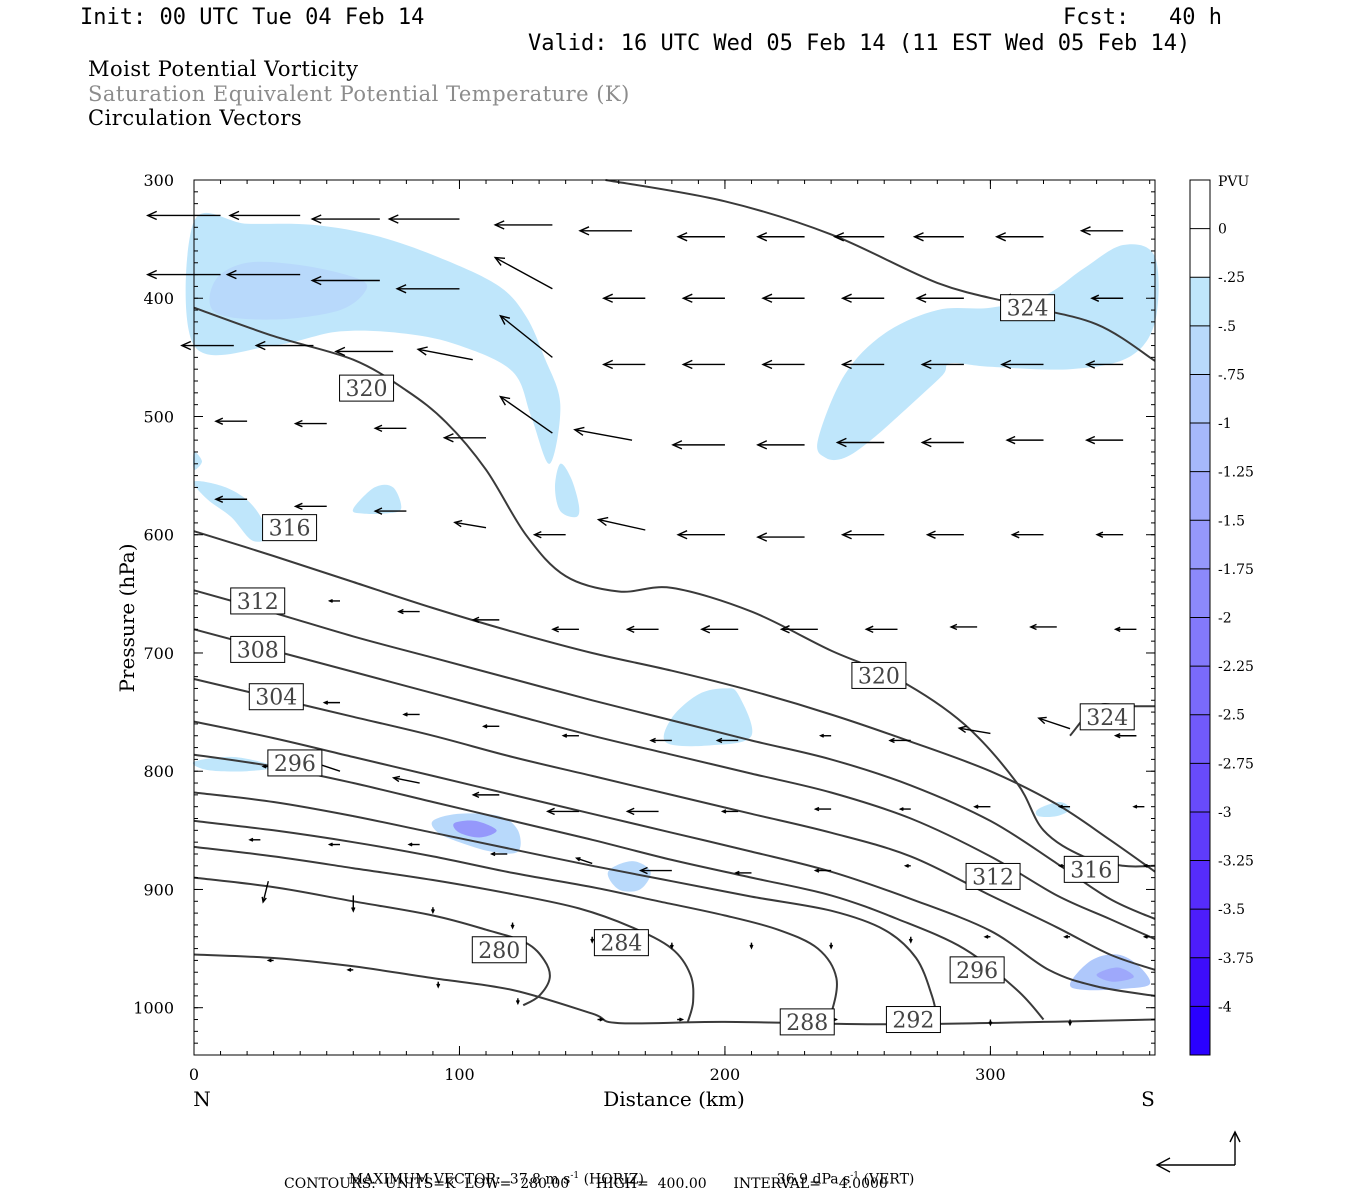 The image size is (1350, 1200). What do you see at coordinates (223, 69) in the screenshot?
I see `title-pv: Moist Potential Vorticity` at bounding box center [223, 69].